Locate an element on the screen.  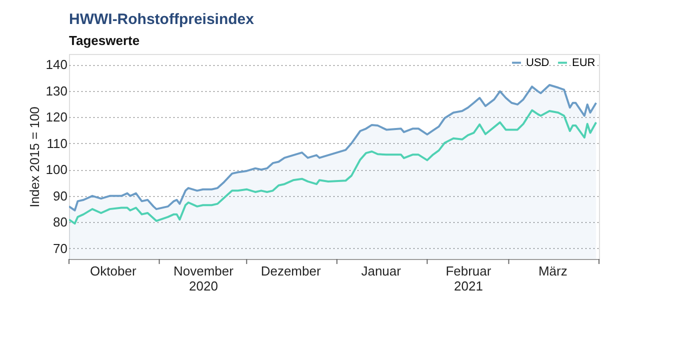
y-tick-label: 80 is located at coordinates (60, 222).